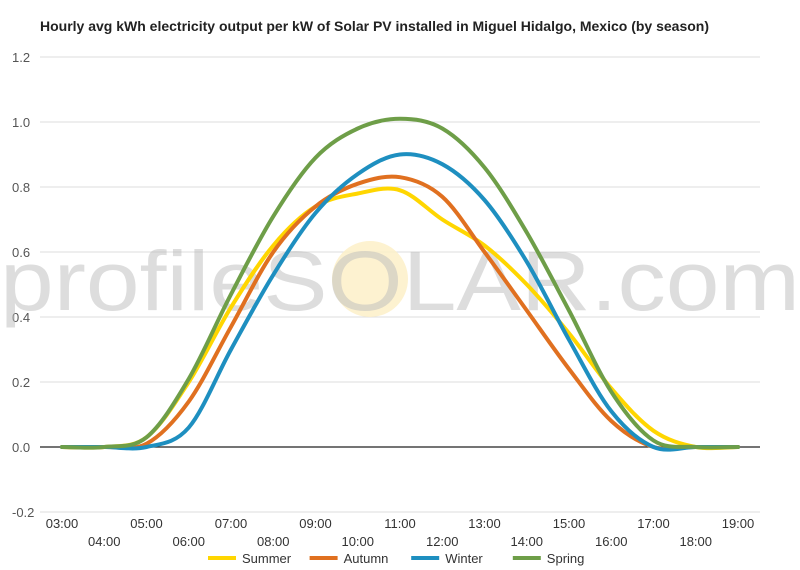 The image size is (800, 570). What do you see at coordinates (21, 382) in the screenshot?
I see `y-tick-label: 0.2` at bounding box center [21, 382].